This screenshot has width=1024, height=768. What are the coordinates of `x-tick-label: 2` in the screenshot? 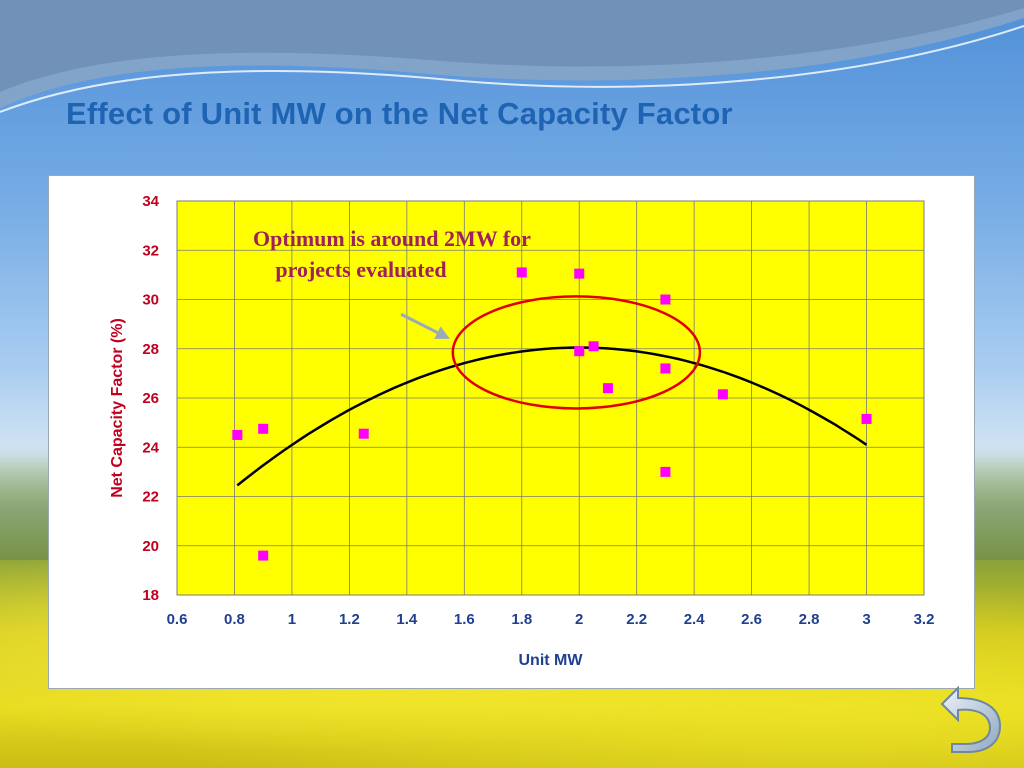 It's located at (579, 619).